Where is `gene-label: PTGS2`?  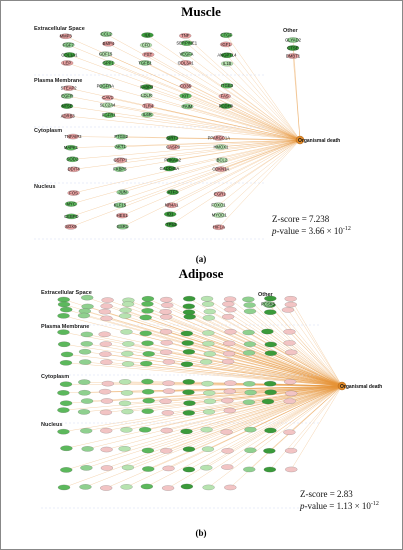
gene-label: PTGS2 is located at coordinates (121, 136).